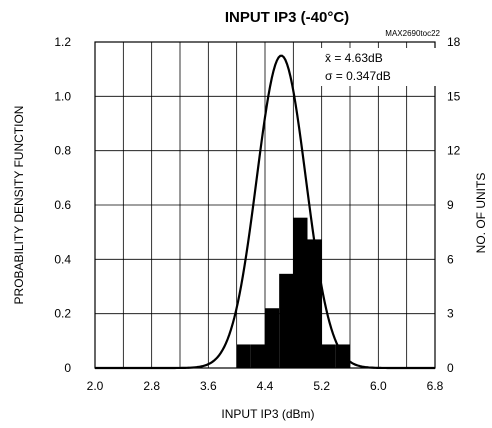  I want to click on mean-label: x̄ = 4.63dB, so click(354, 58).